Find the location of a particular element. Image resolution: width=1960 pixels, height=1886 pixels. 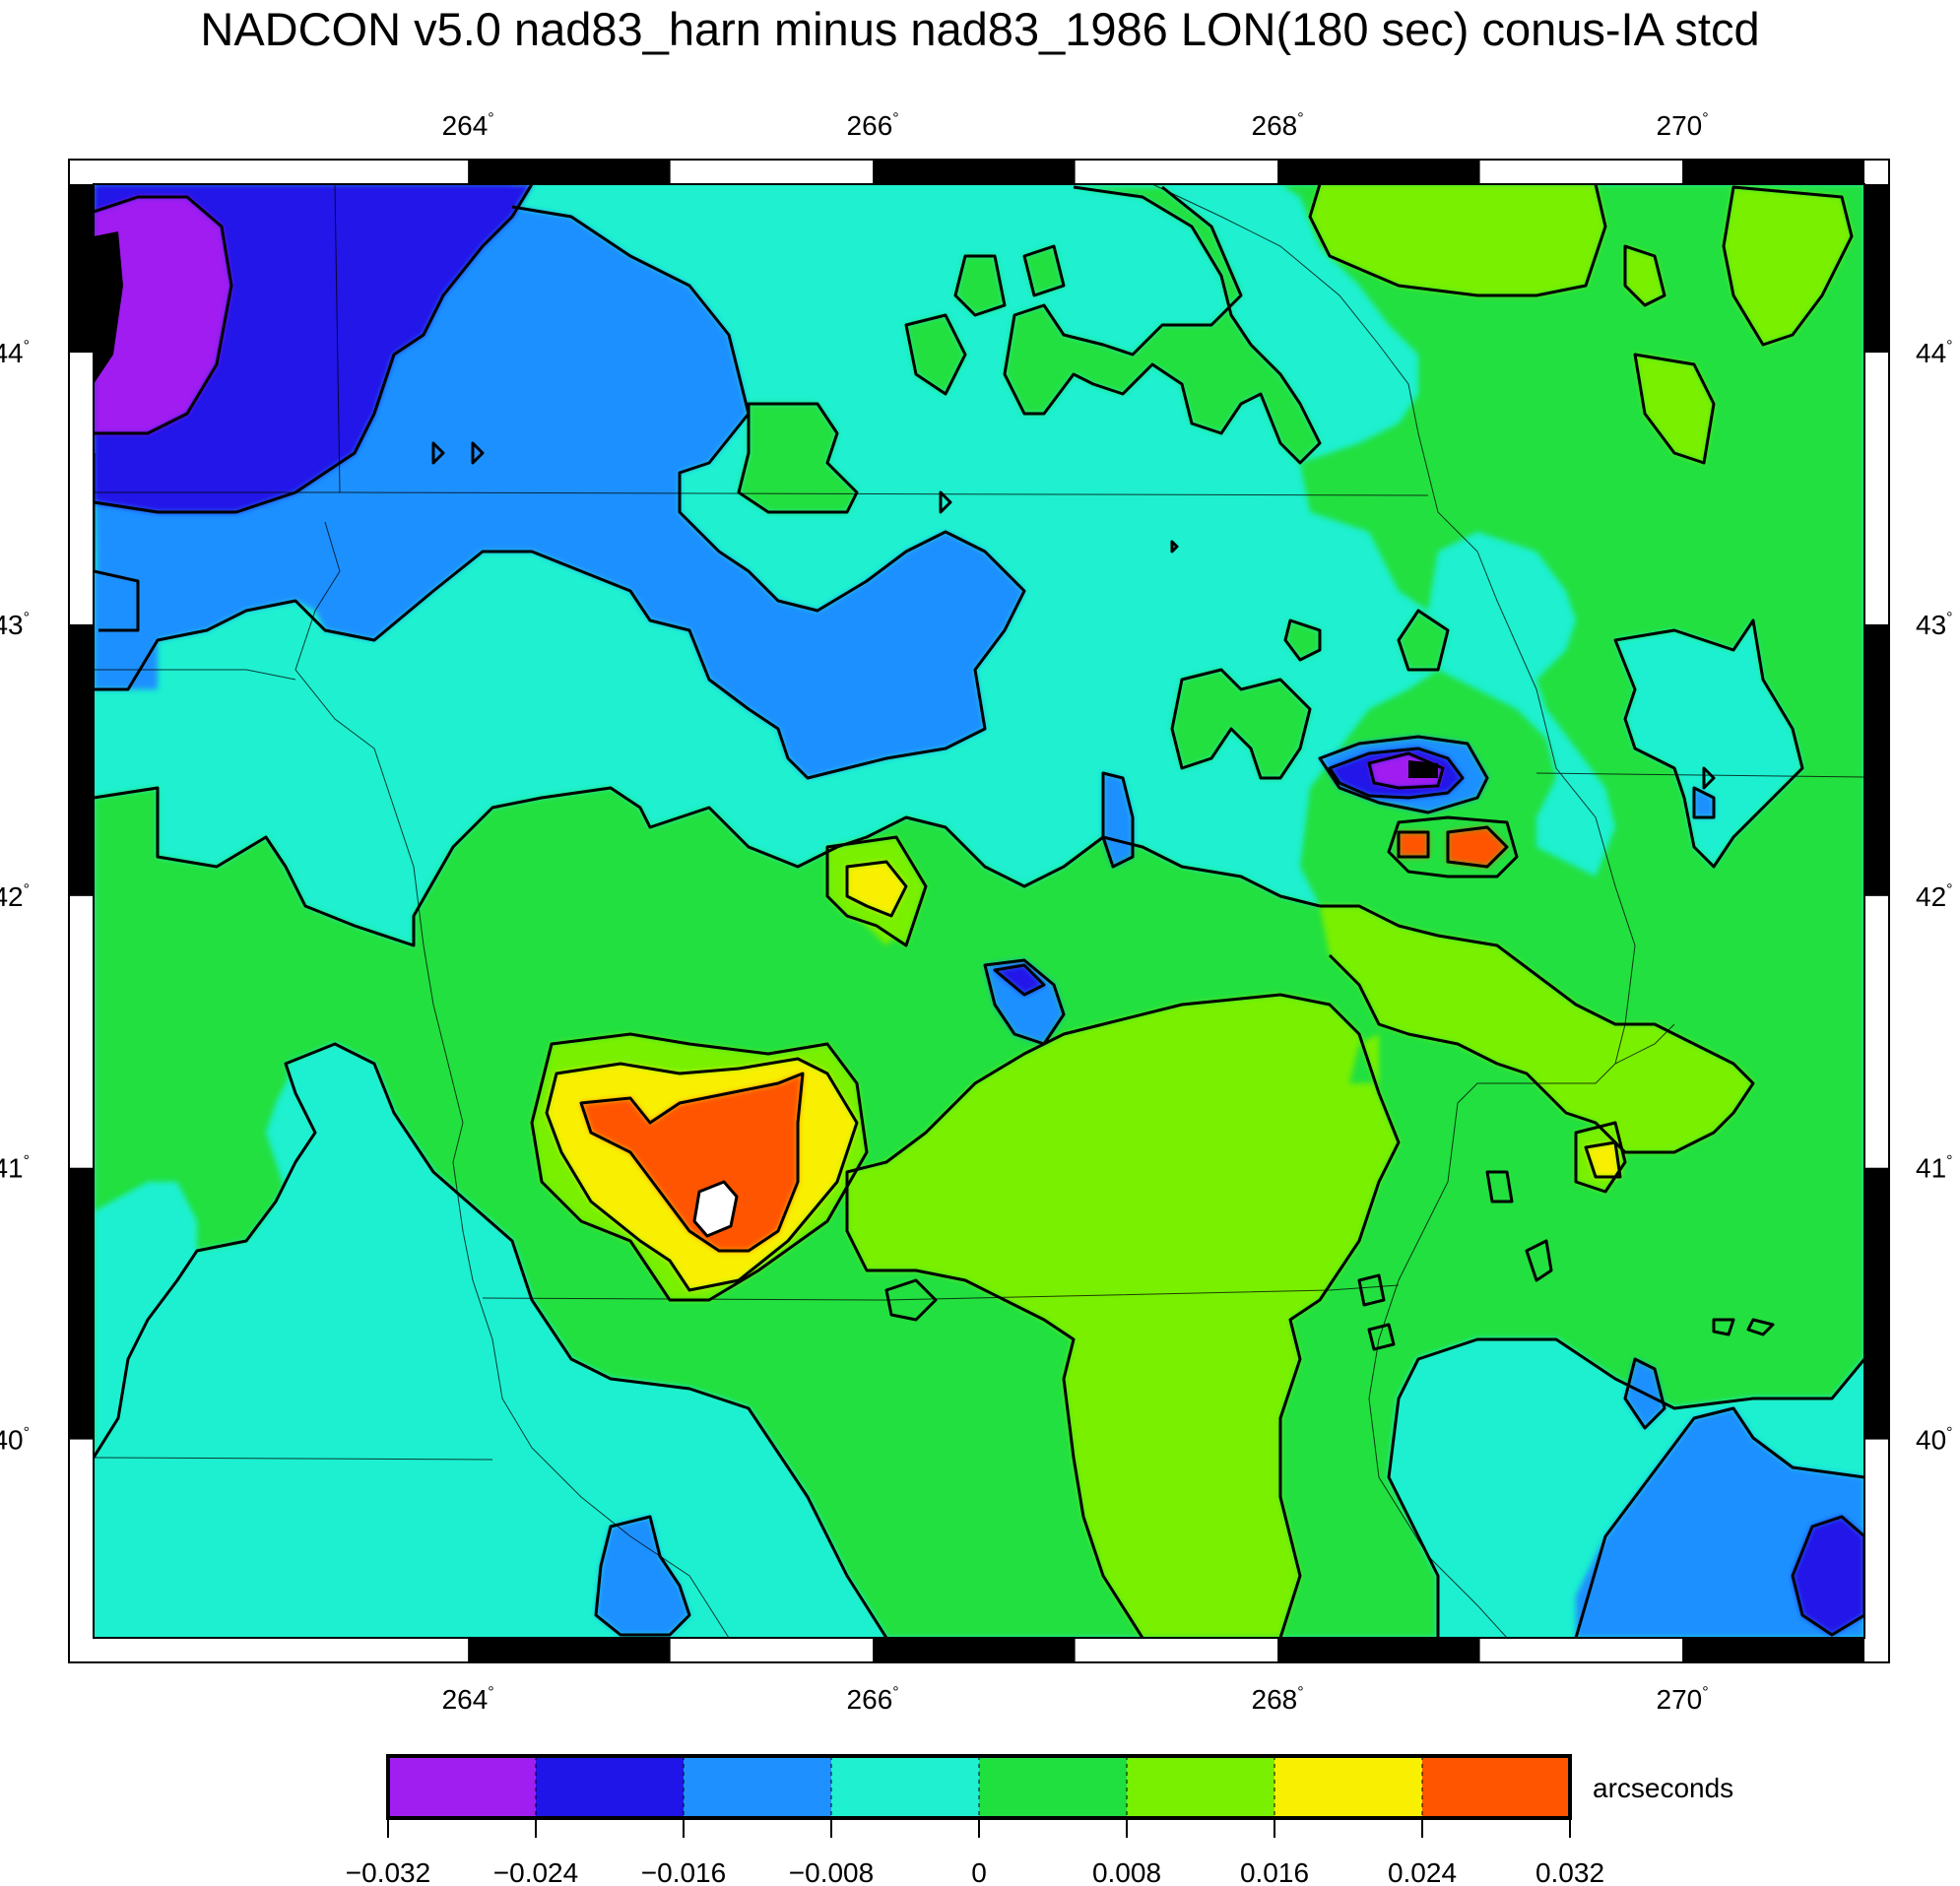

colorbar-unit-label: arcseconds is located at coordinates (1663, 1788).